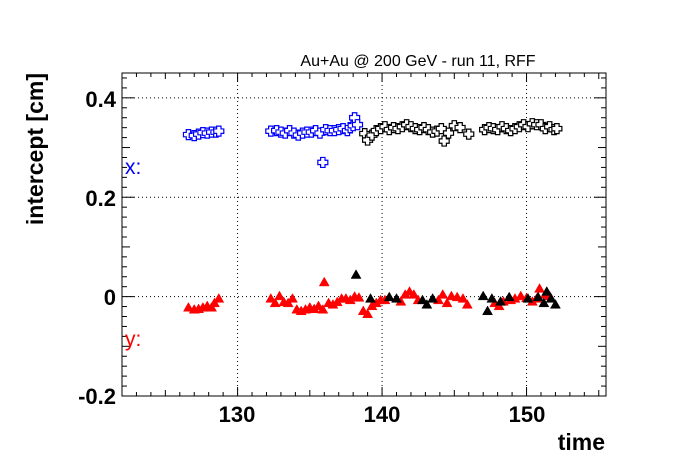  What do you see at coordinates (417, 61) in the screenshot?
I see `chart-title: Au+Au @ 200 GeV - run 11, RFF` at bounding box center [417, 61].